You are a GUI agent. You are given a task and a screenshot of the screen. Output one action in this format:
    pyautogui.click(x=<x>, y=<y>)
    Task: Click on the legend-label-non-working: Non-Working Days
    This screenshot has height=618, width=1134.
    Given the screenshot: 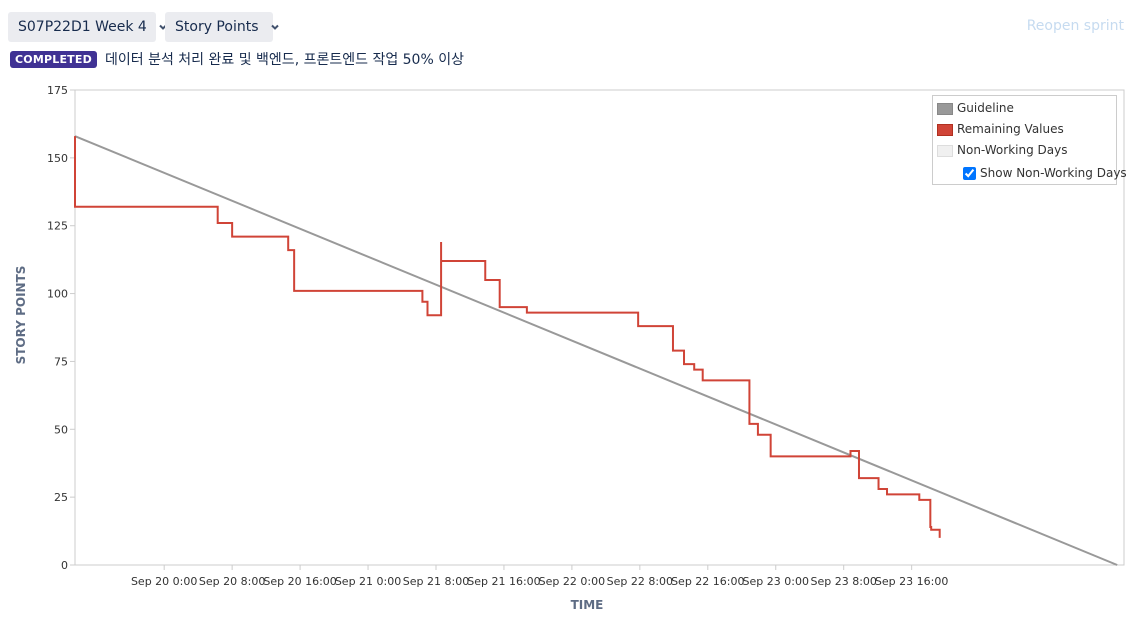 What is the action you would take?
    pyautogui.click(x=1012, y=150)
    